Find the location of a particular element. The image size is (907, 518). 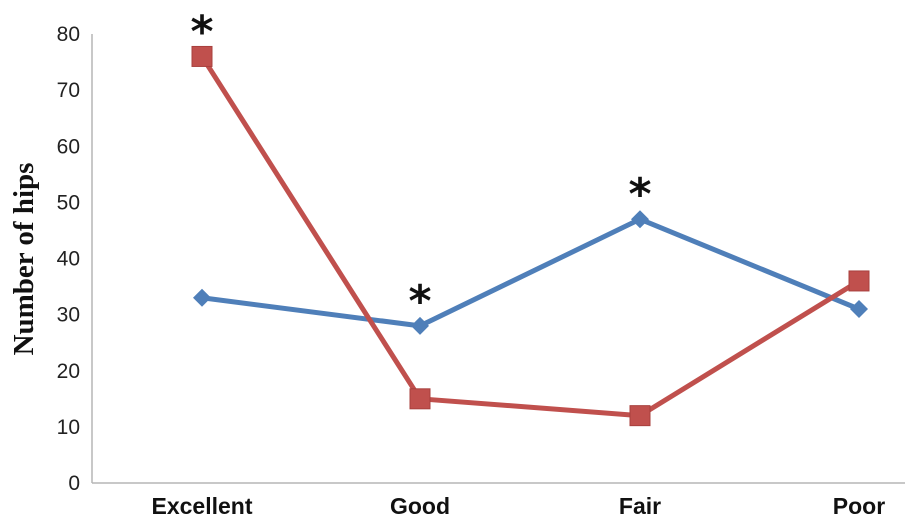

y-tick-label: 40 is located at coordinates (68, 259).